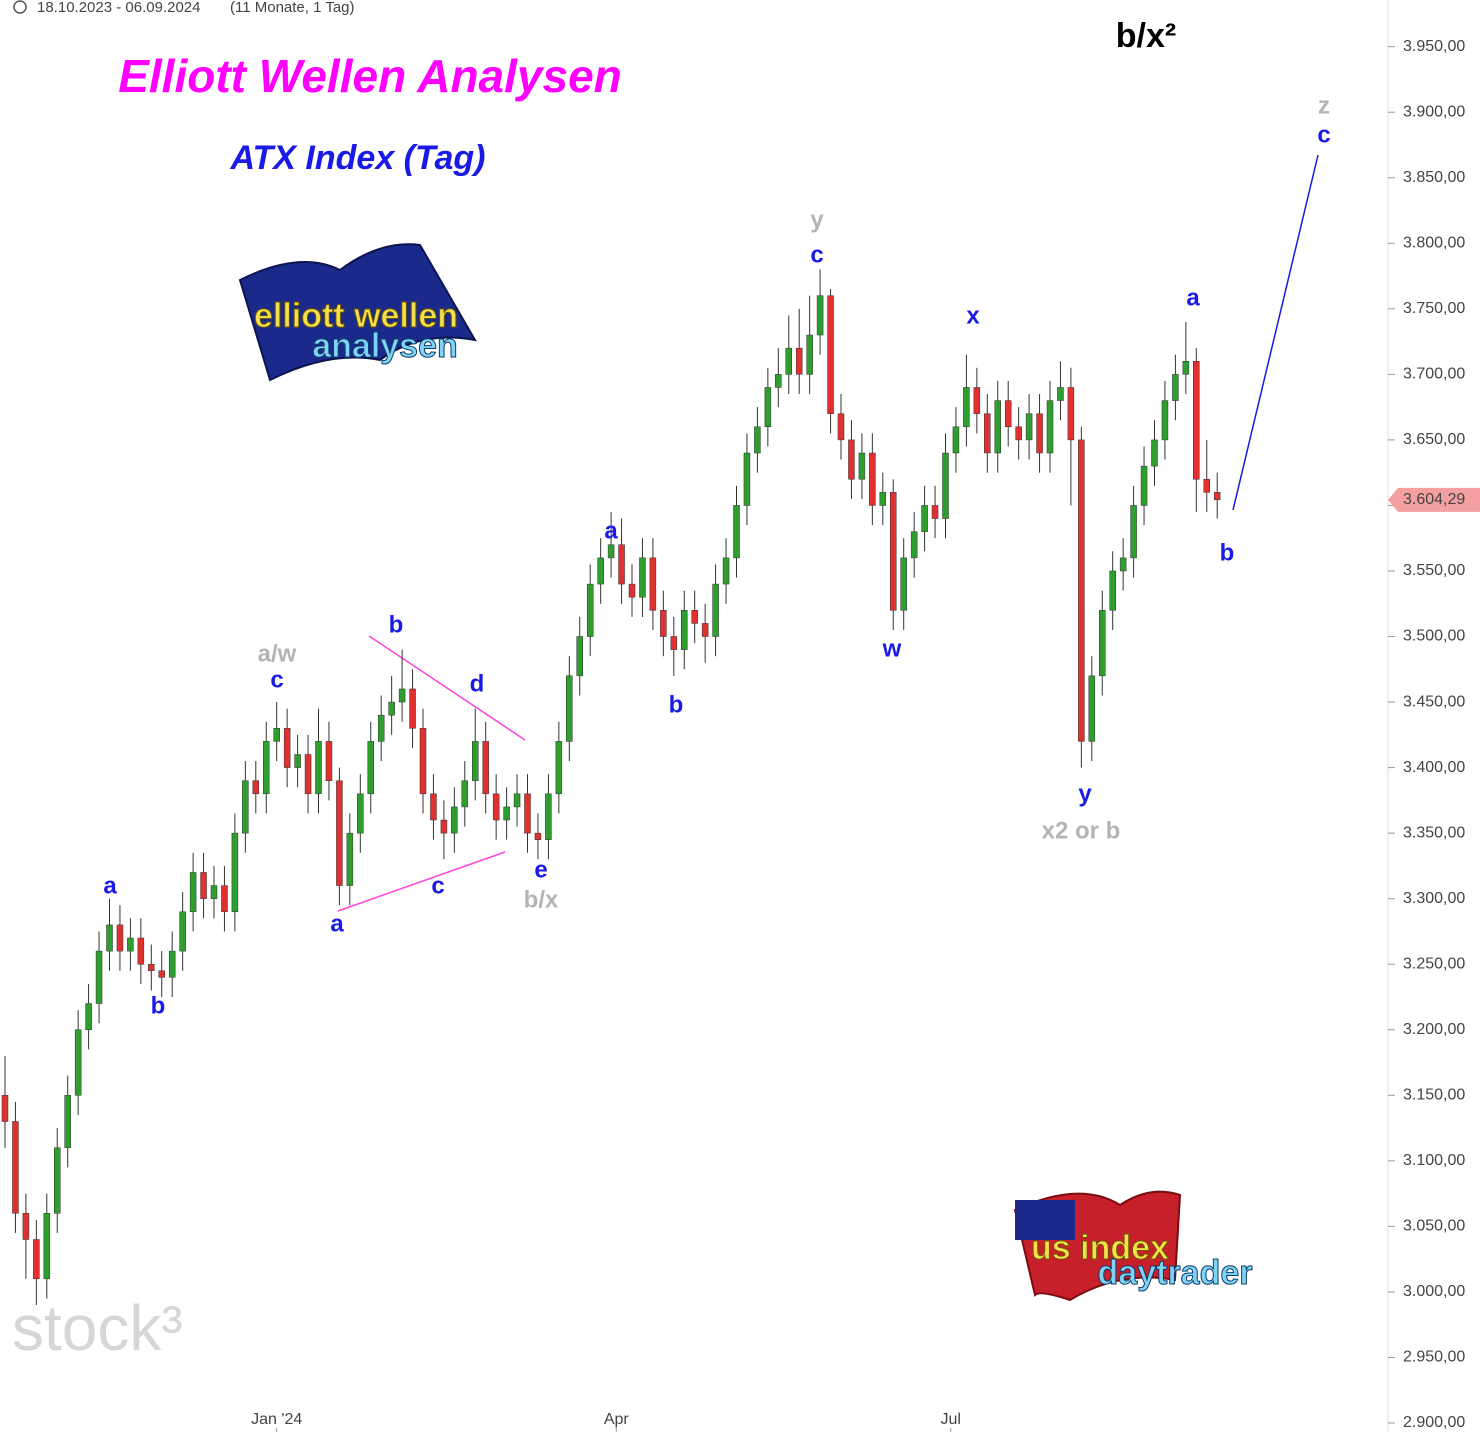  Describe the element at coordinates (97, 1328) in the screenshot. I see `watermark: stock³` at that location.